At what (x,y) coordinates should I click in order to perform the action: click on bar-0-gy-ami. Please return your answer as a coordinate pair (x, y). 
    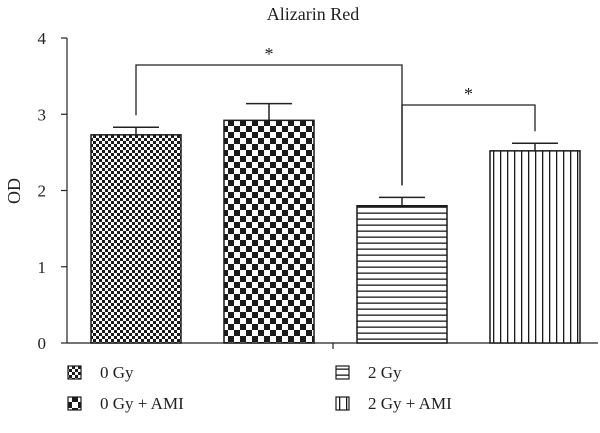
    Looking at the image, I should click on (269, 231).